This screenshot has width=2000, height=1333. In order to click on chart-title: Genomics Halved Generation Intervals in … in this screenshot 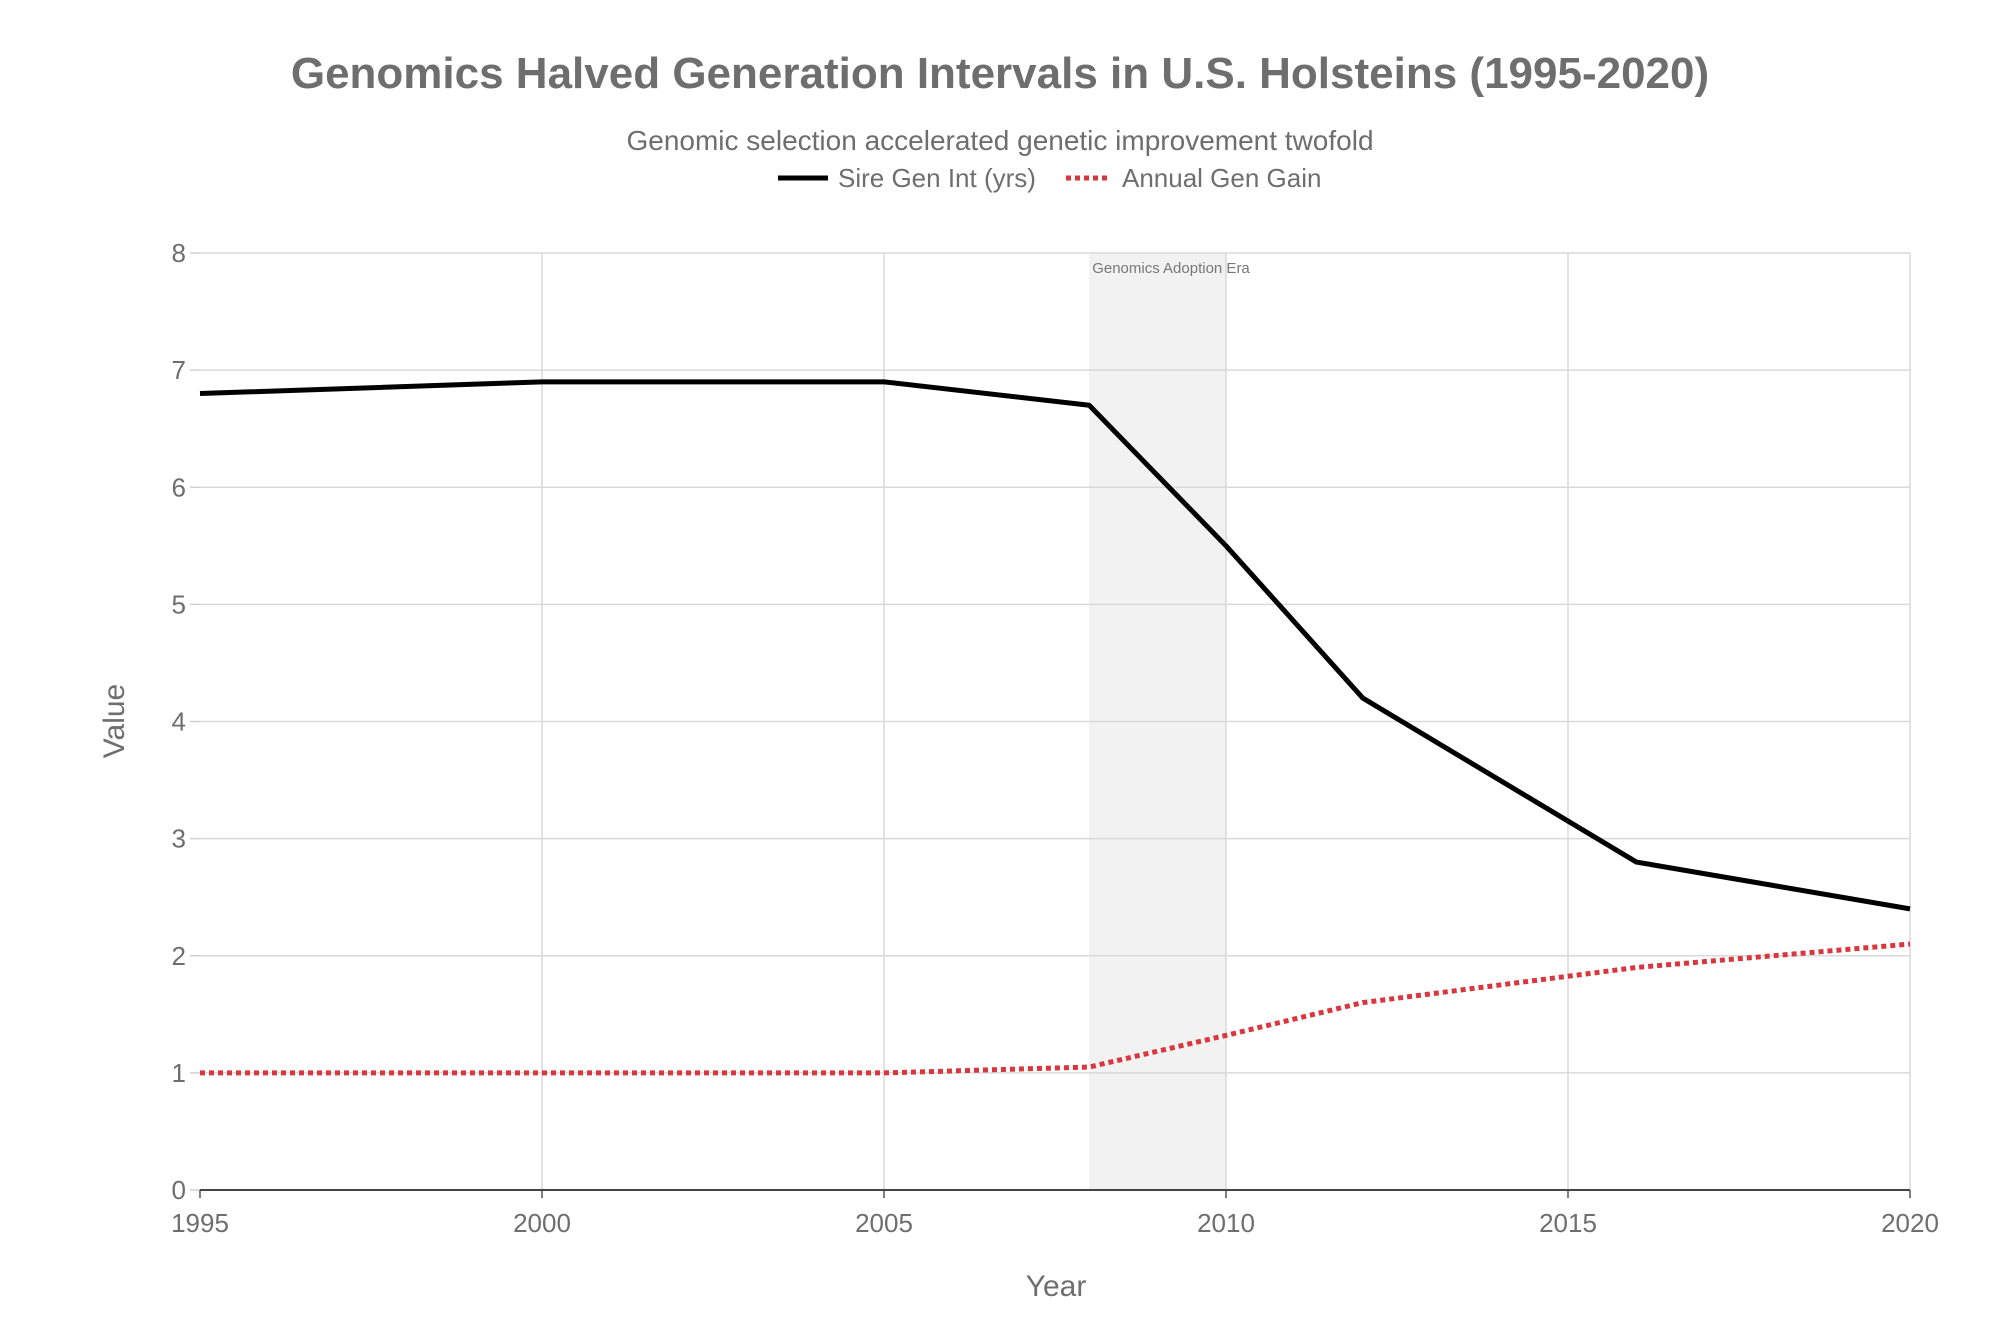, I will do `click(1000, 73)`.